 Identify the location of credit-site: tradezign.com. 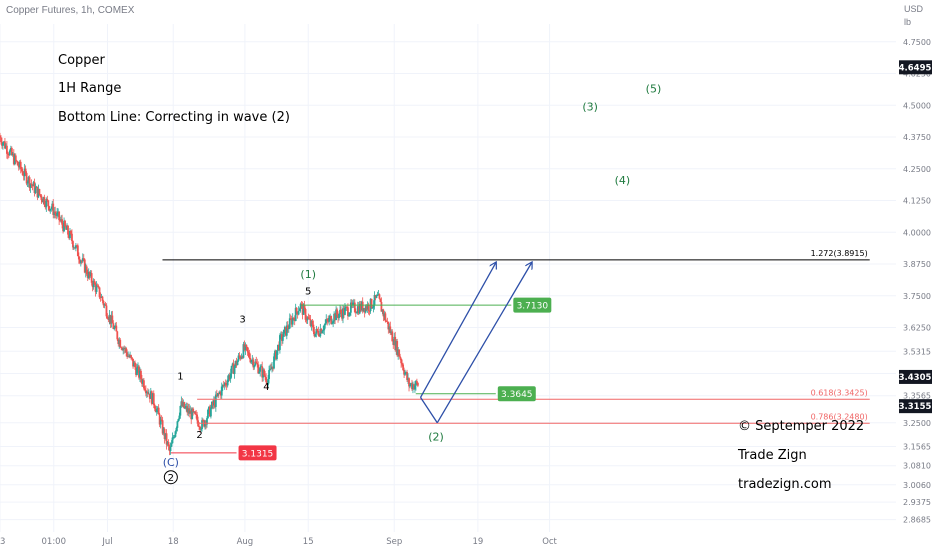
(785, 484).